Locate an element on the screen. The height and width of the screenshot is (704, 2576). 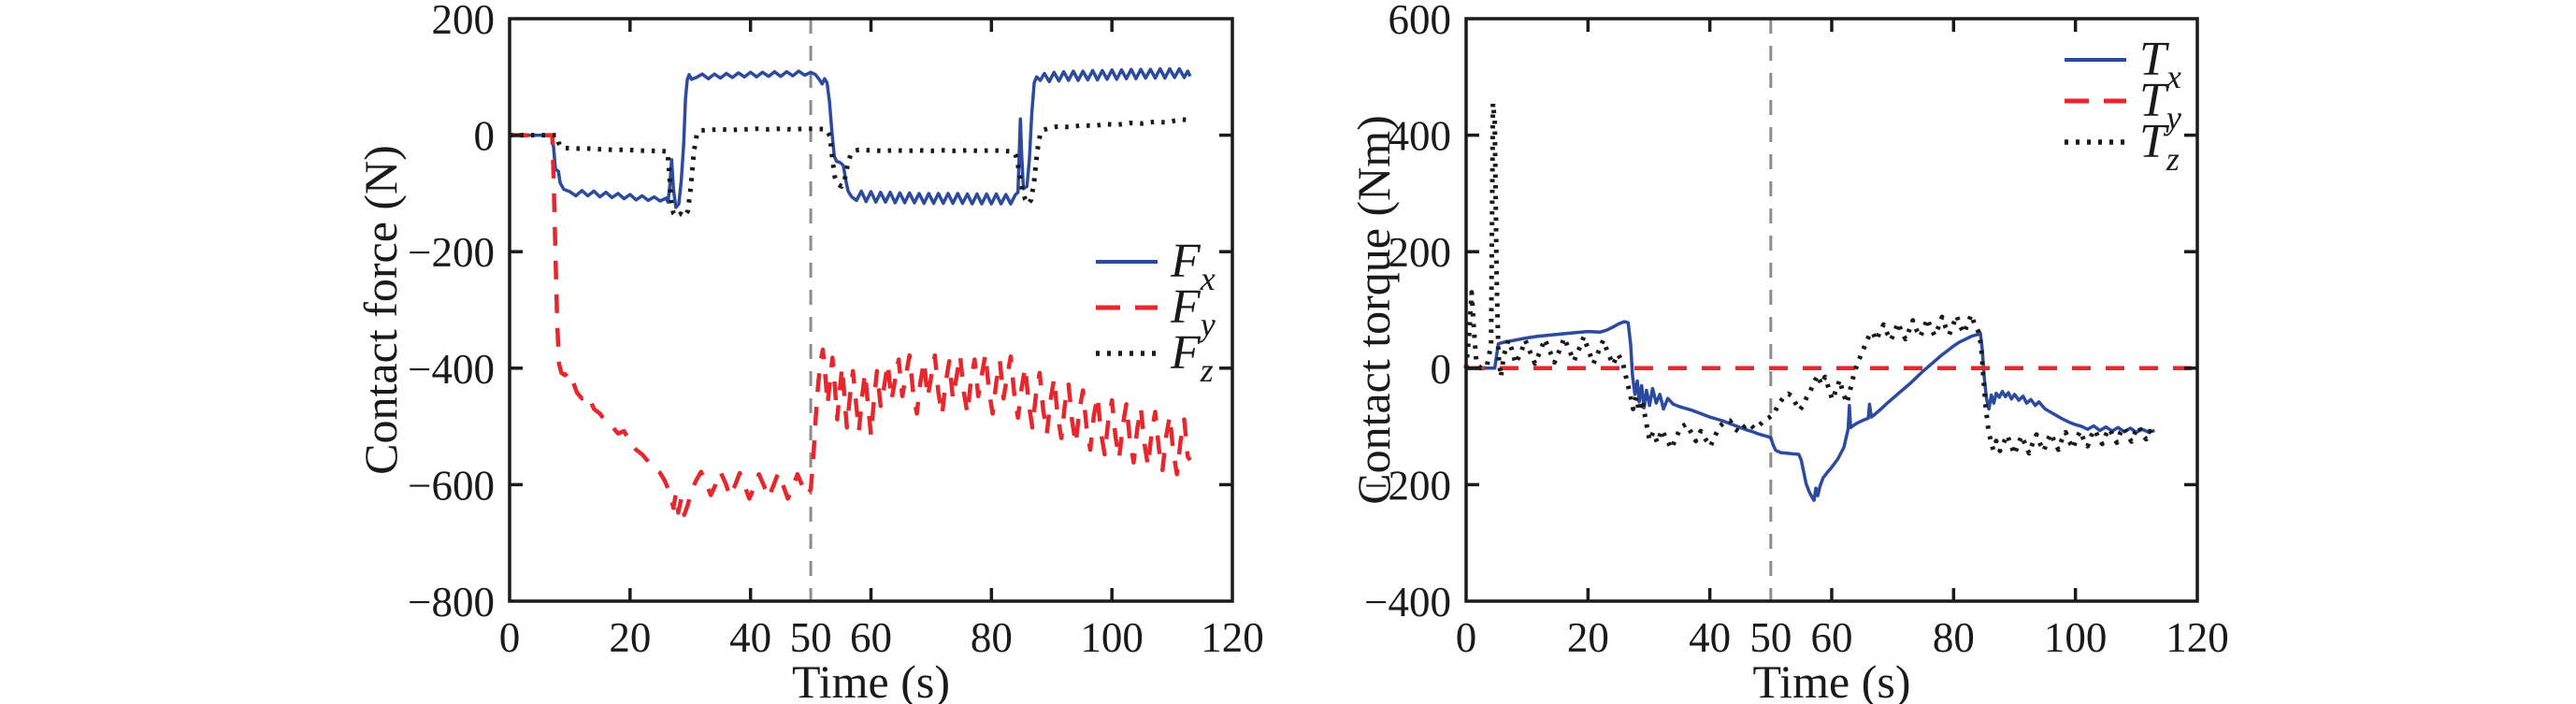
series-Tx is located at coordinates (1811, 411).